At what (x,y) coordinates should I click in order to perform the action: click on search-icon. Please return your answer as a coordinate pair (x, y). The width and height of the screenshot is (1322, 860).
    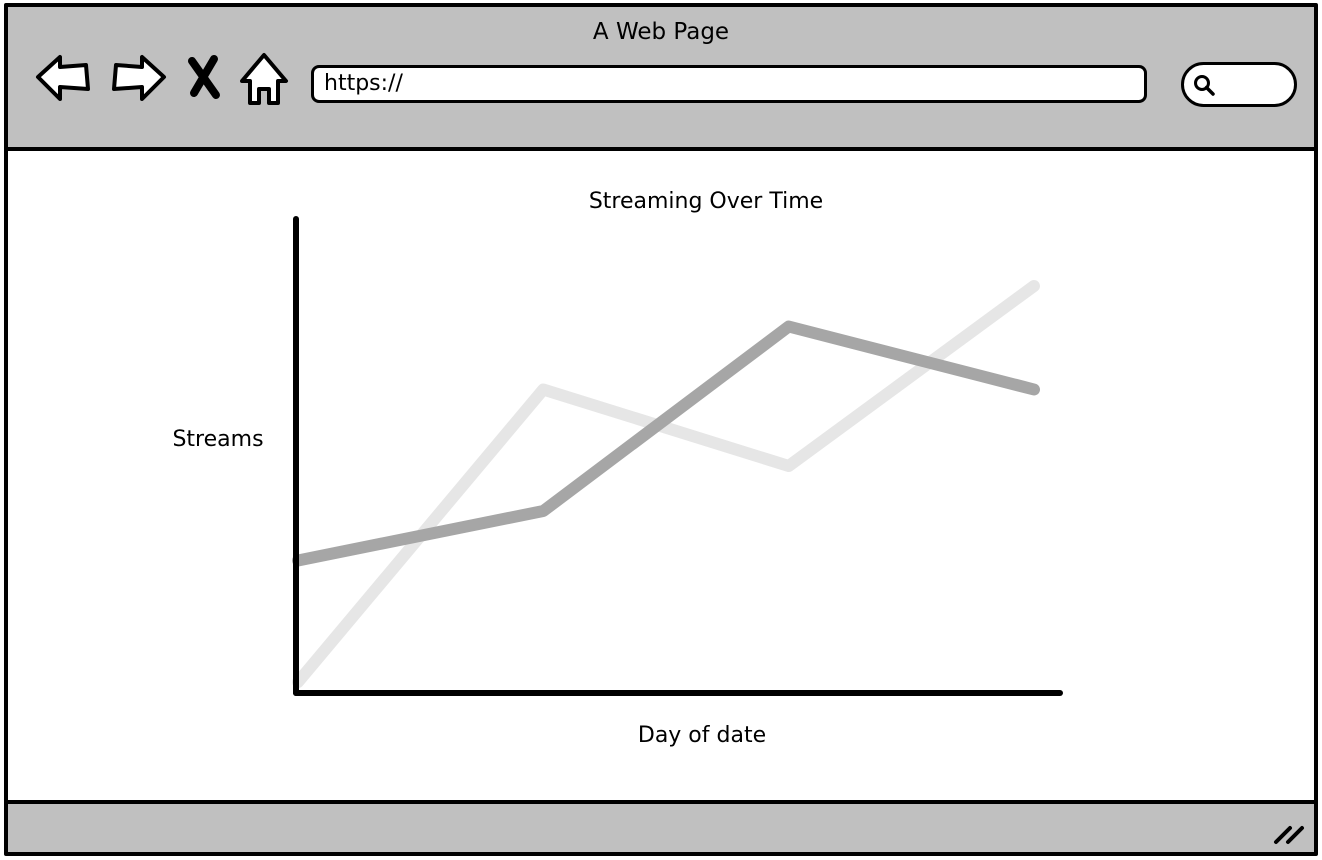
    Looking at the image, I should click on (1204, 85).